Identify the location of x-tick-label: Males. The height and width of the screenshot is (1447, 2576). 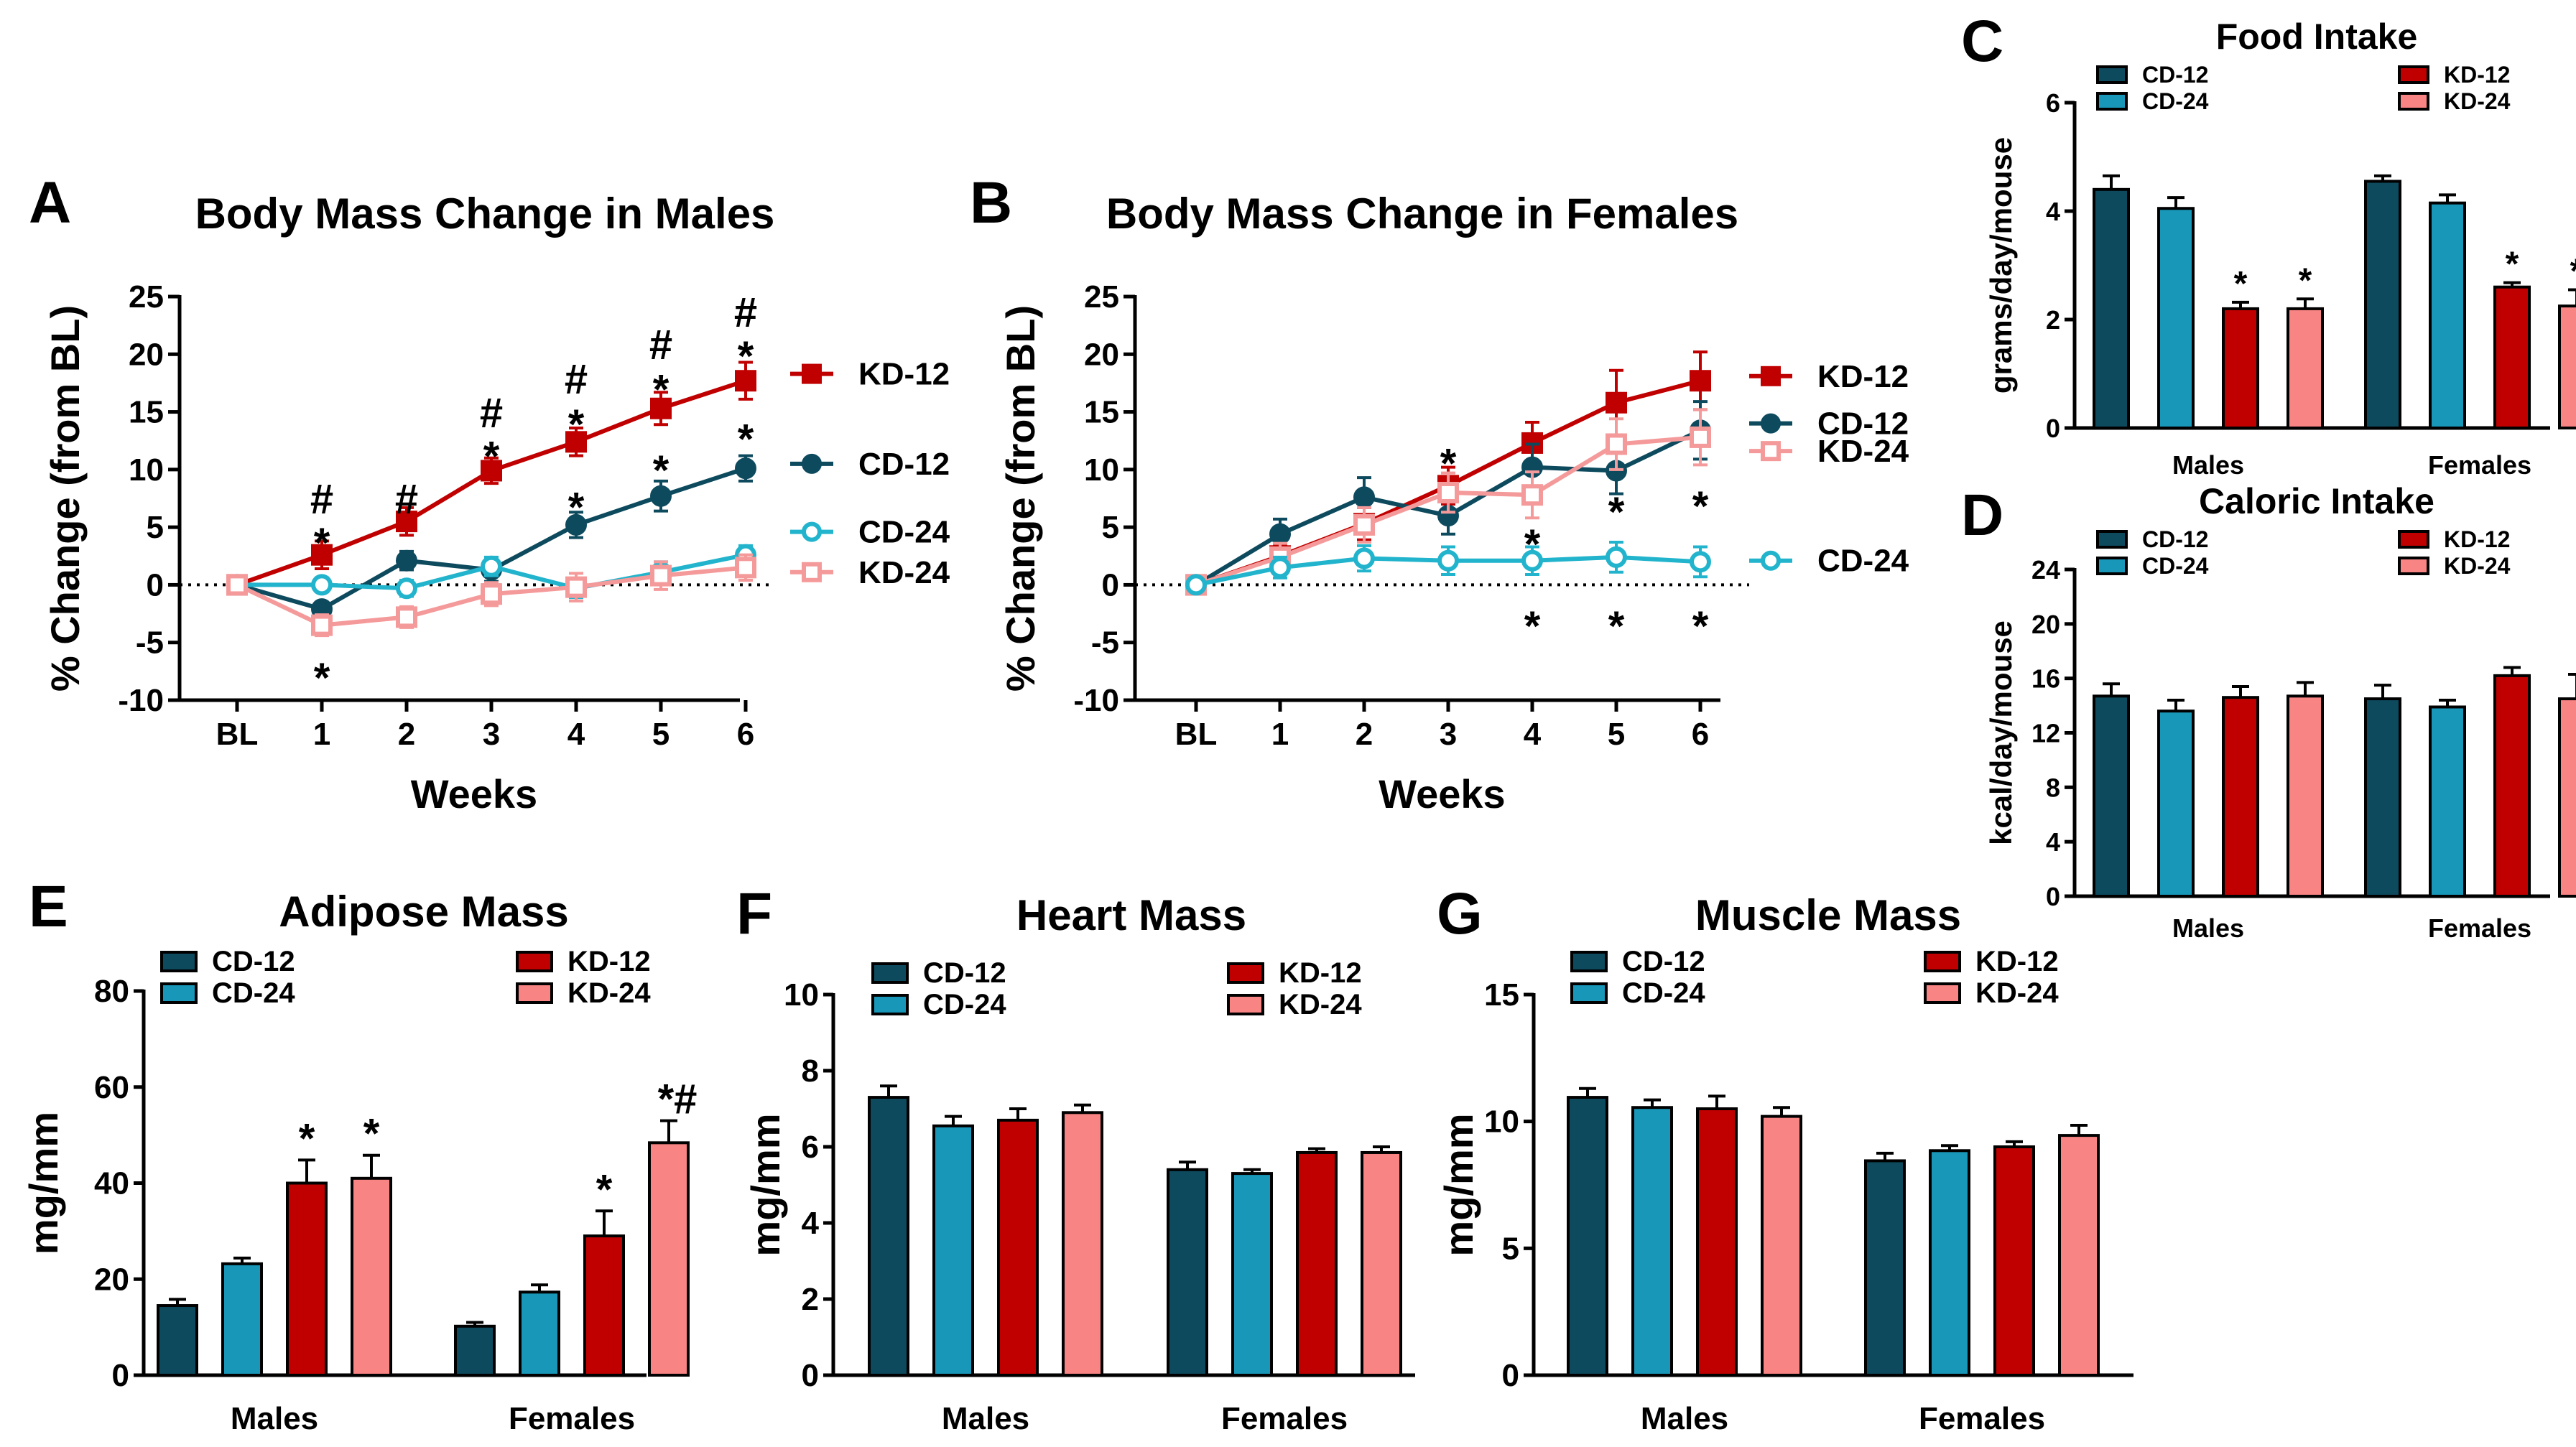
(1684, 1418).